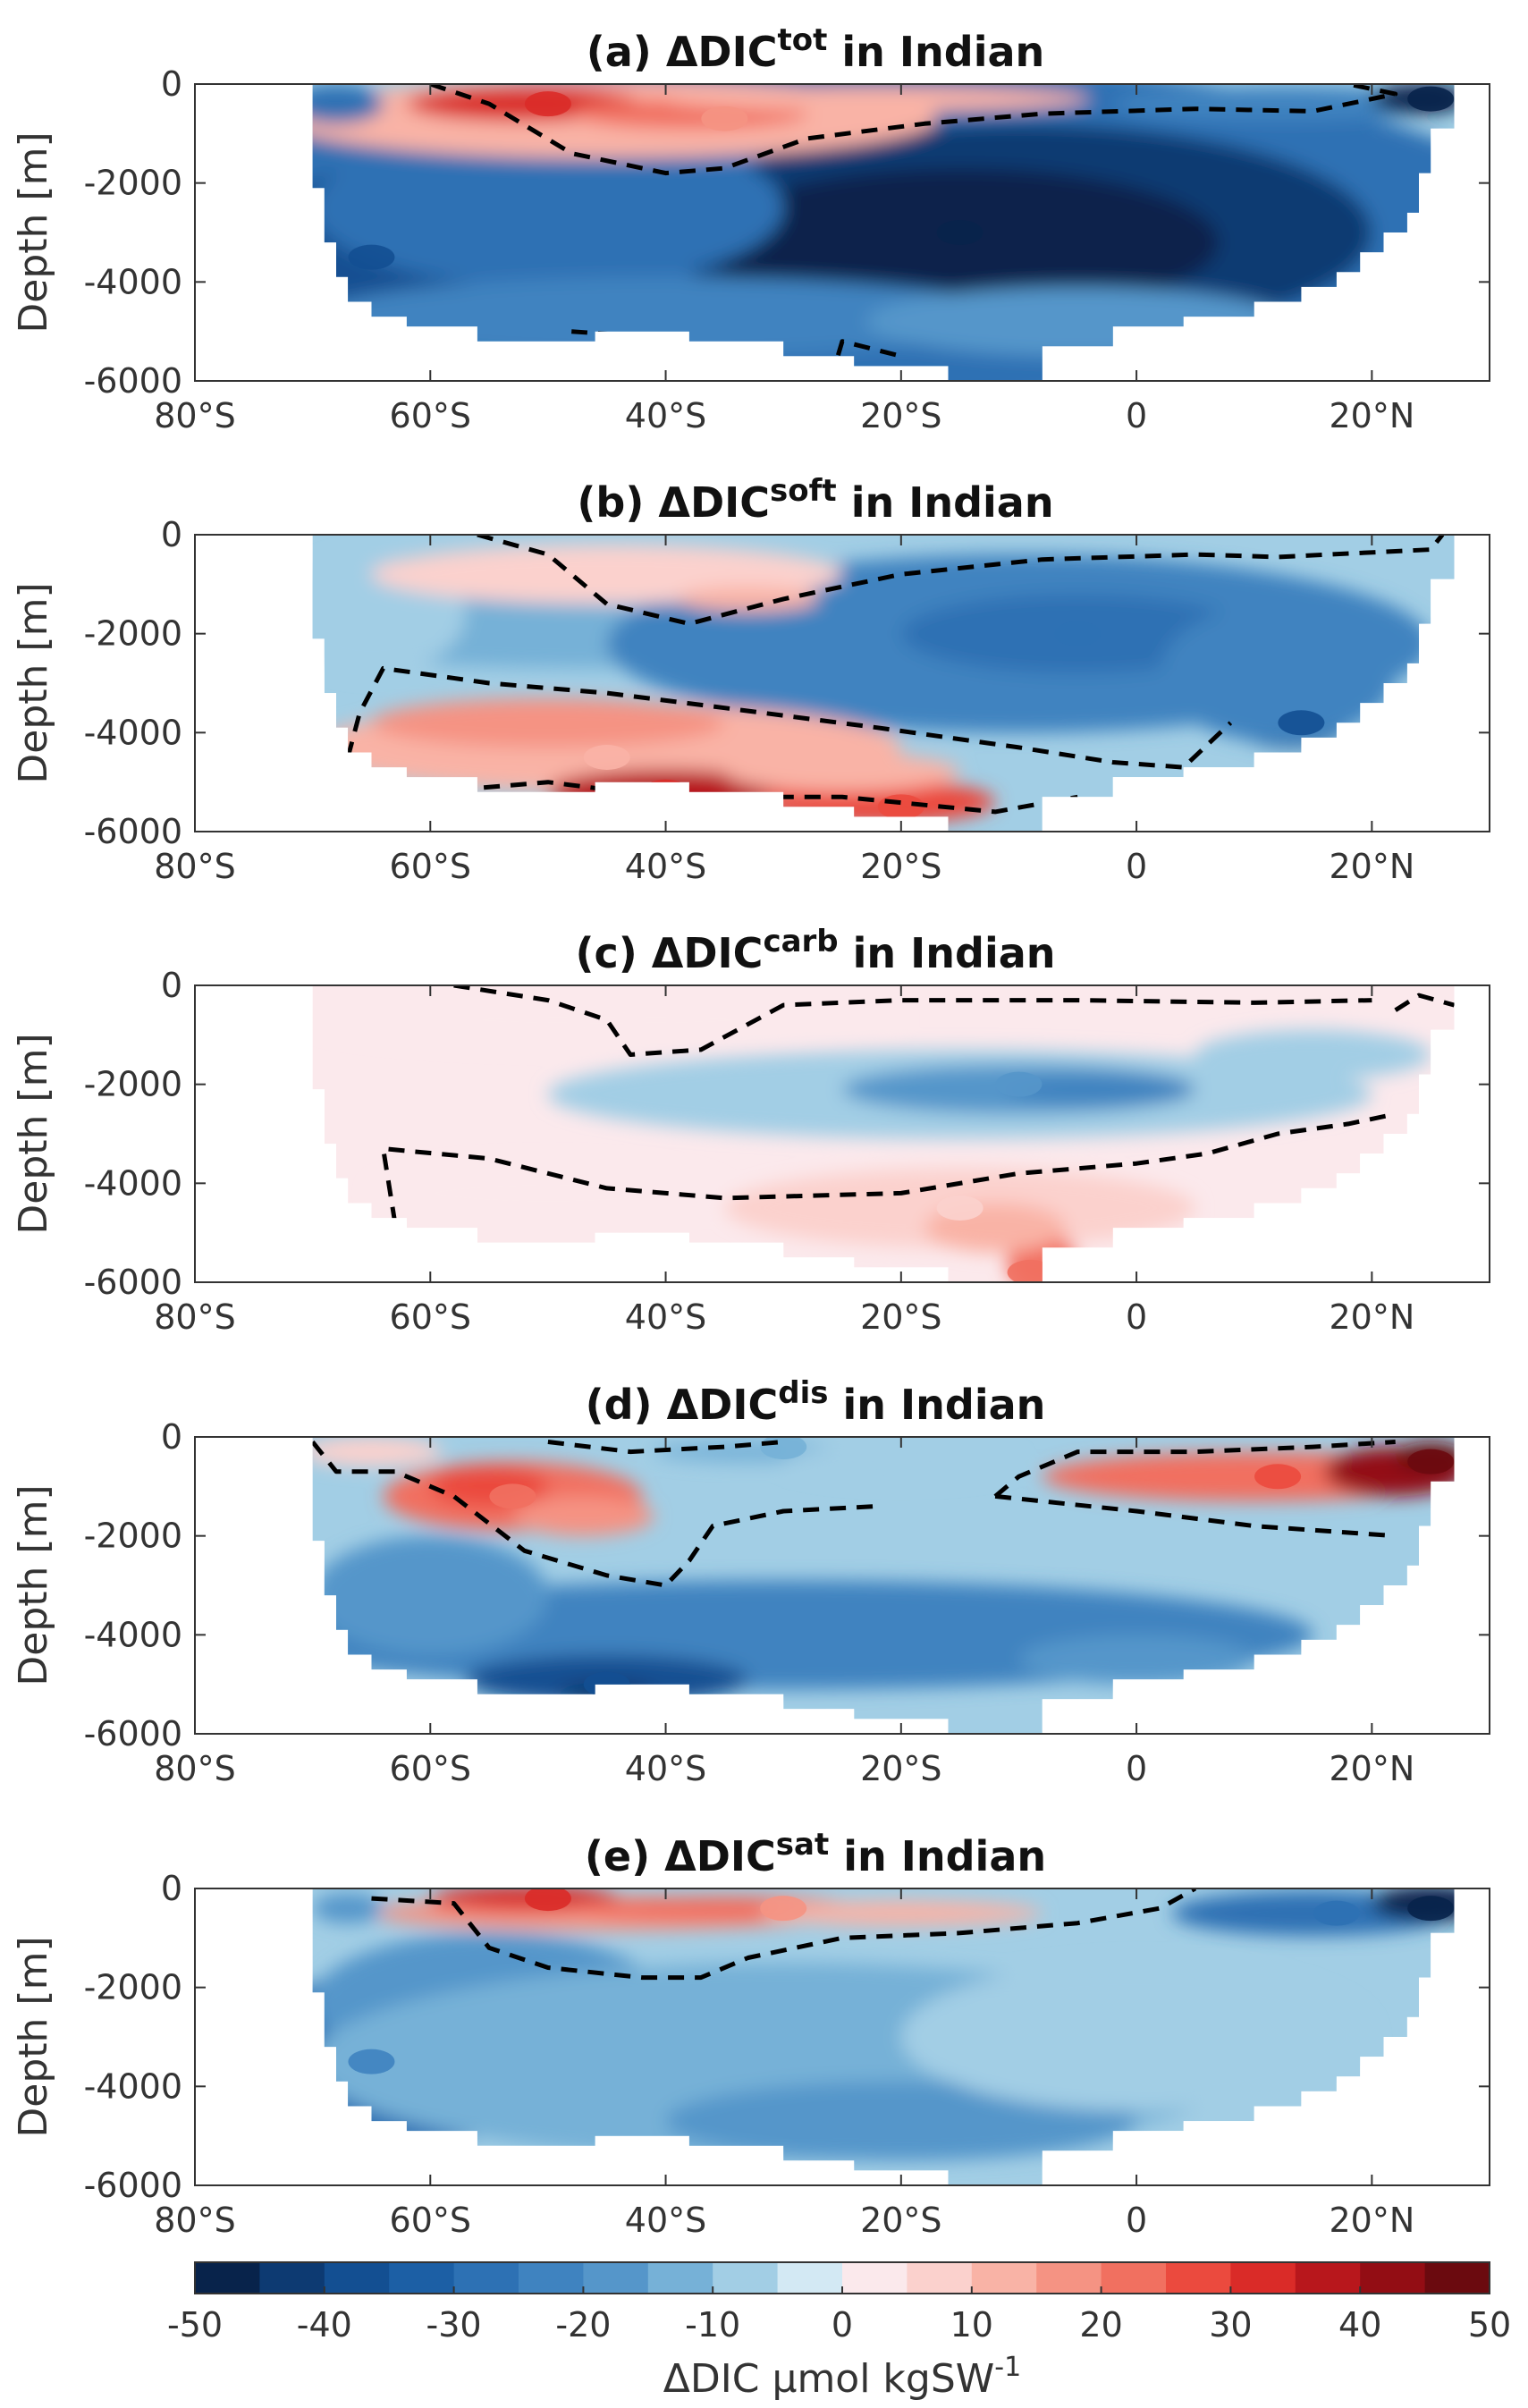 The height and width of the screenshot is (2408, 1528). I want to click on title-sup: dis, so click(803, 1393).